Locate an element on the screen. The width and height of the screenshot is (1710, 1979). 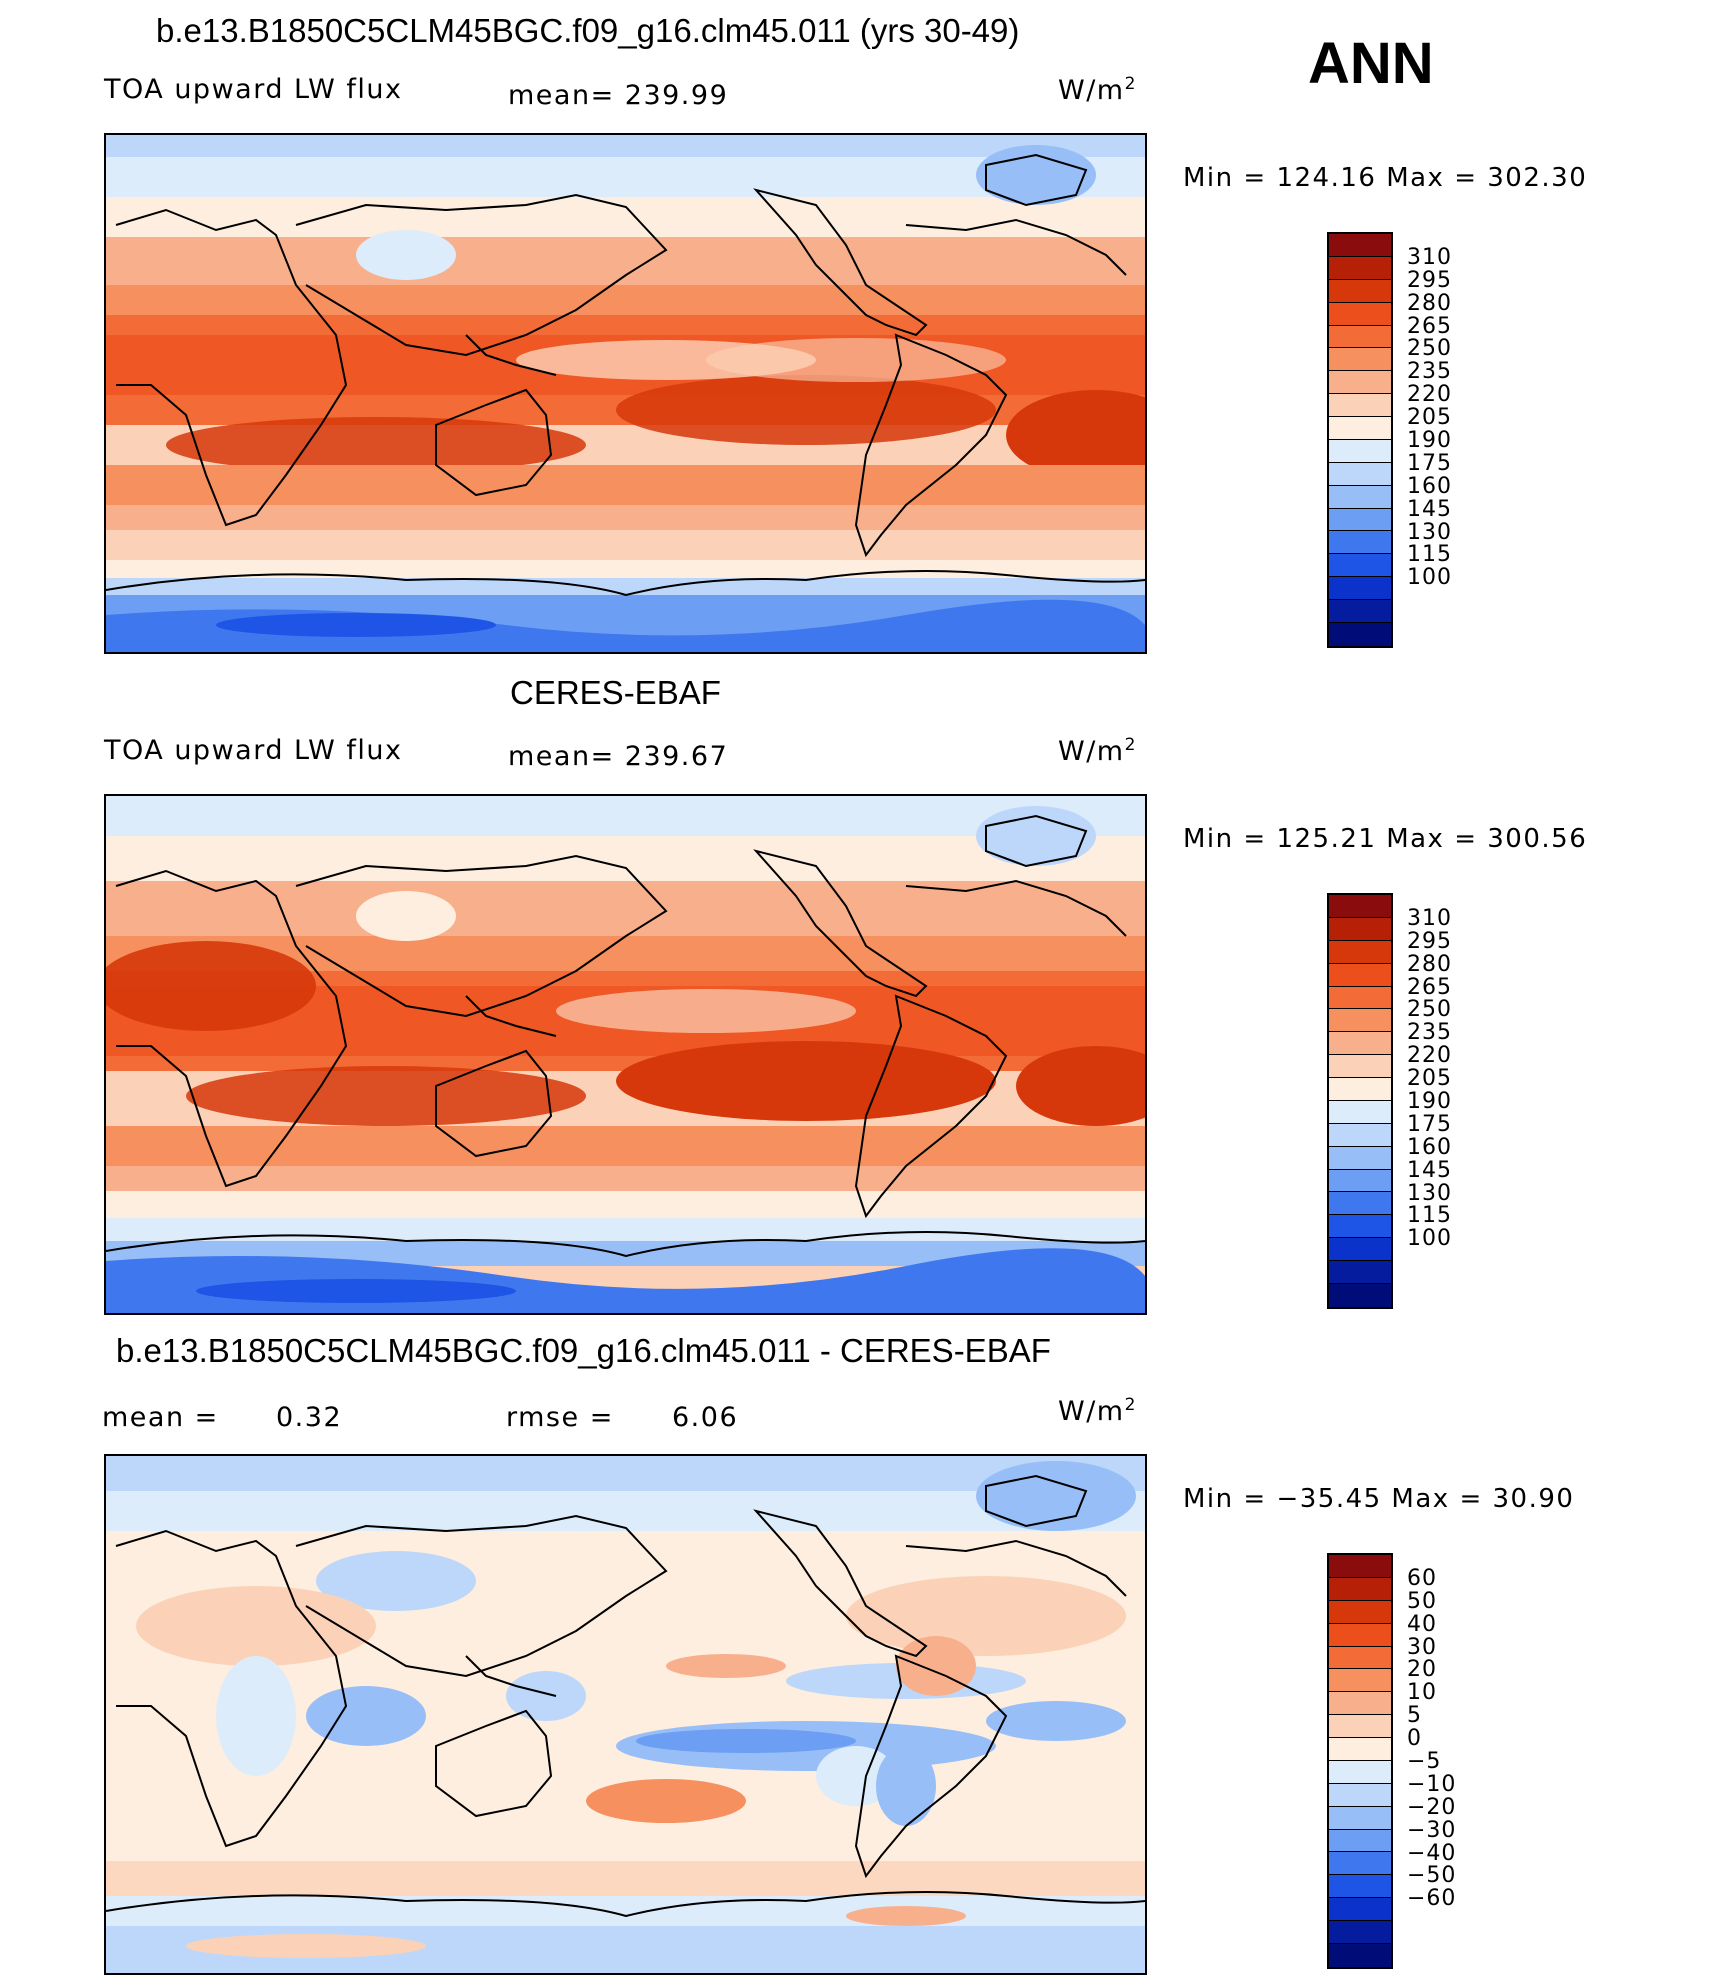
colorbar-tick-label: −50 is located at coordinates (1432, 1876).